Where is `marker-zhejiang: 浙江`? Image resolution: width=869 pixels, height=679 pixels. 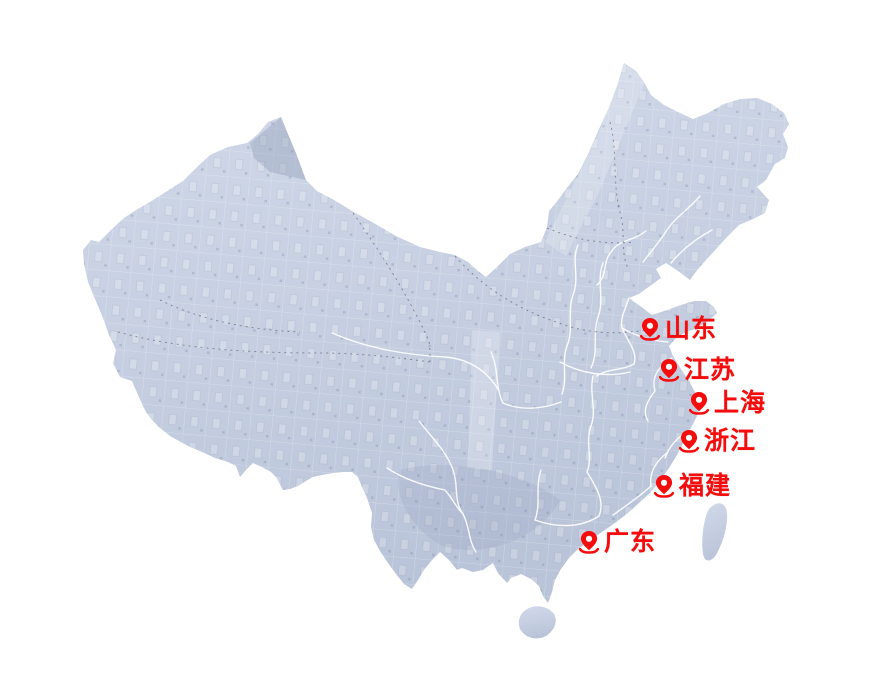 marker-zhejiang: 浙江 is located at coordinates (717, 441).